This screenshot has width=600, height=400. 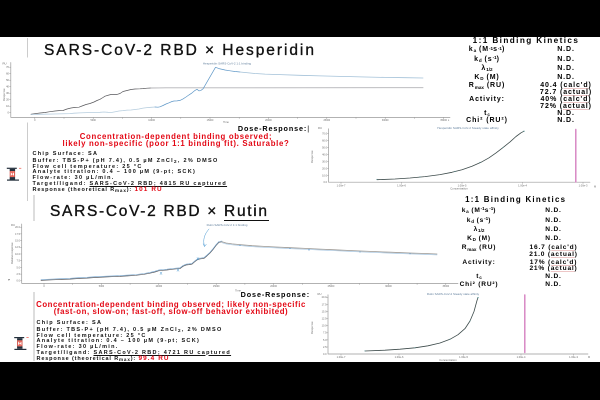 What do you see at coordinates (324, 147) in the screenshot?
I see `svg-text: 50.0` at bounding box center [324, 147].